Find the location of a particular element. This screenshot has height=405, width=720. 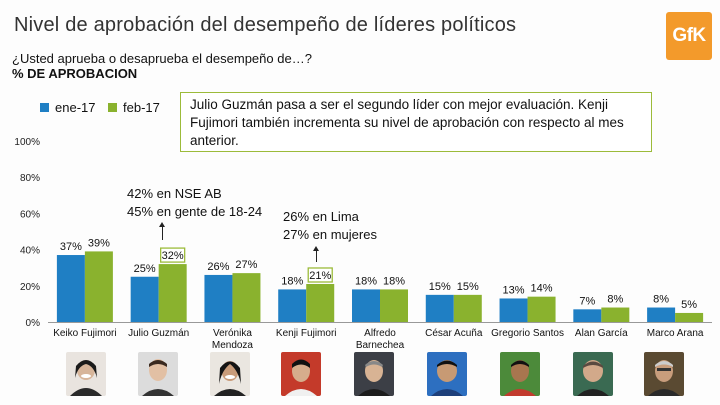

portrait-gregorio-santos-icon is located at coordinates (520, 374).